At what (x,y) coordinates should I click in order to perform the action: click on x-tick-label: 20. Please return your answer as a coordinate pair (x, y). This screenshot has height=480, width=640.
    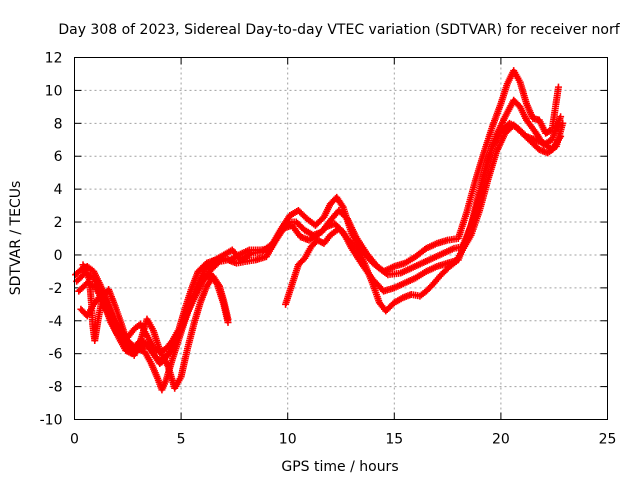
    Looking at the image, I should click on (501, 440).